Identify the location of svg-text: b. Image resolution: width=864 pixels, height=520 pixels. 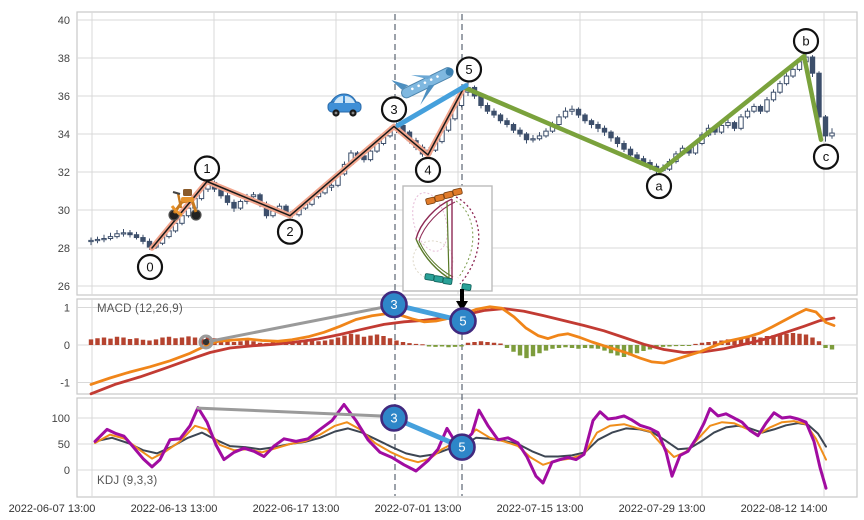
(805, 41).